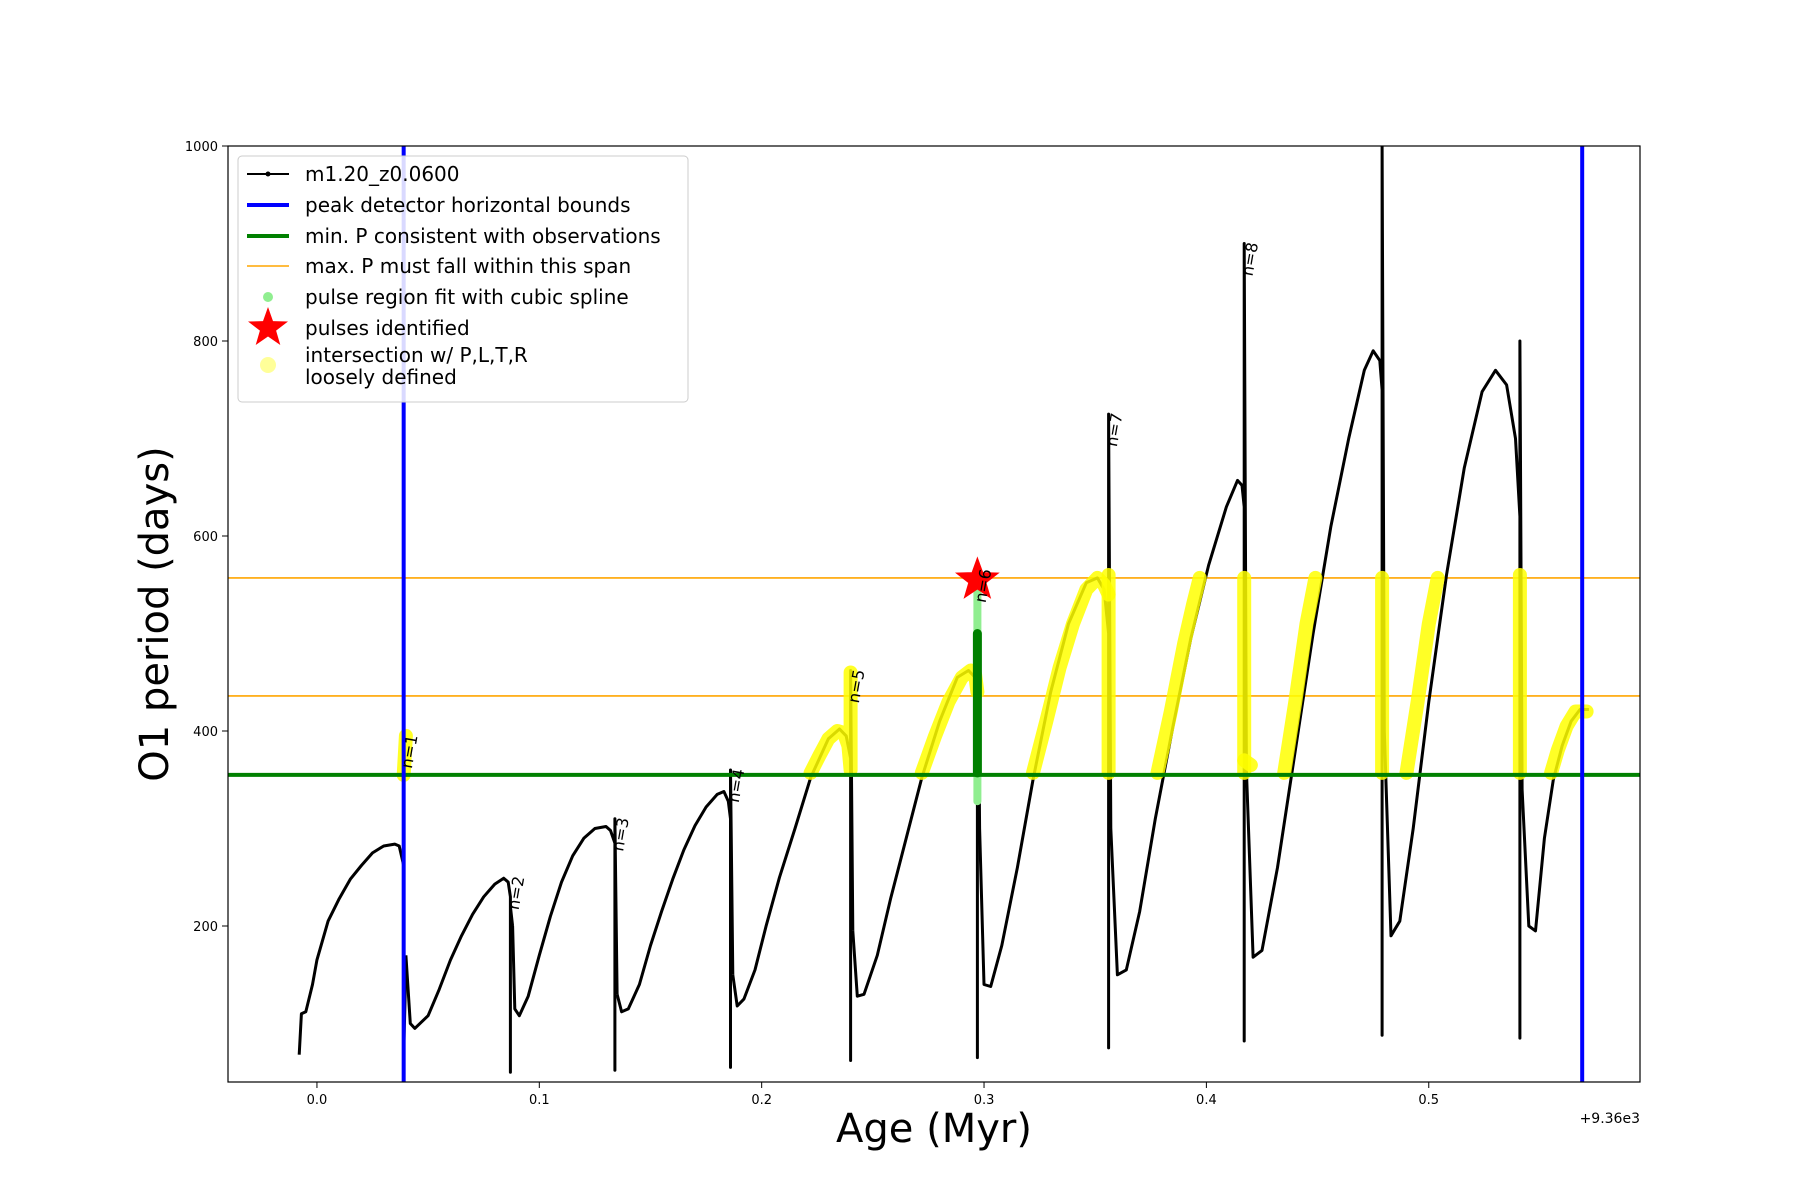 This screenshot has height=1200, width=1800. What do you see at coordinates (483, 236) in the screenshot?
I see `legend-label: min. P consistent with observations` at bounding box center [483, 236].